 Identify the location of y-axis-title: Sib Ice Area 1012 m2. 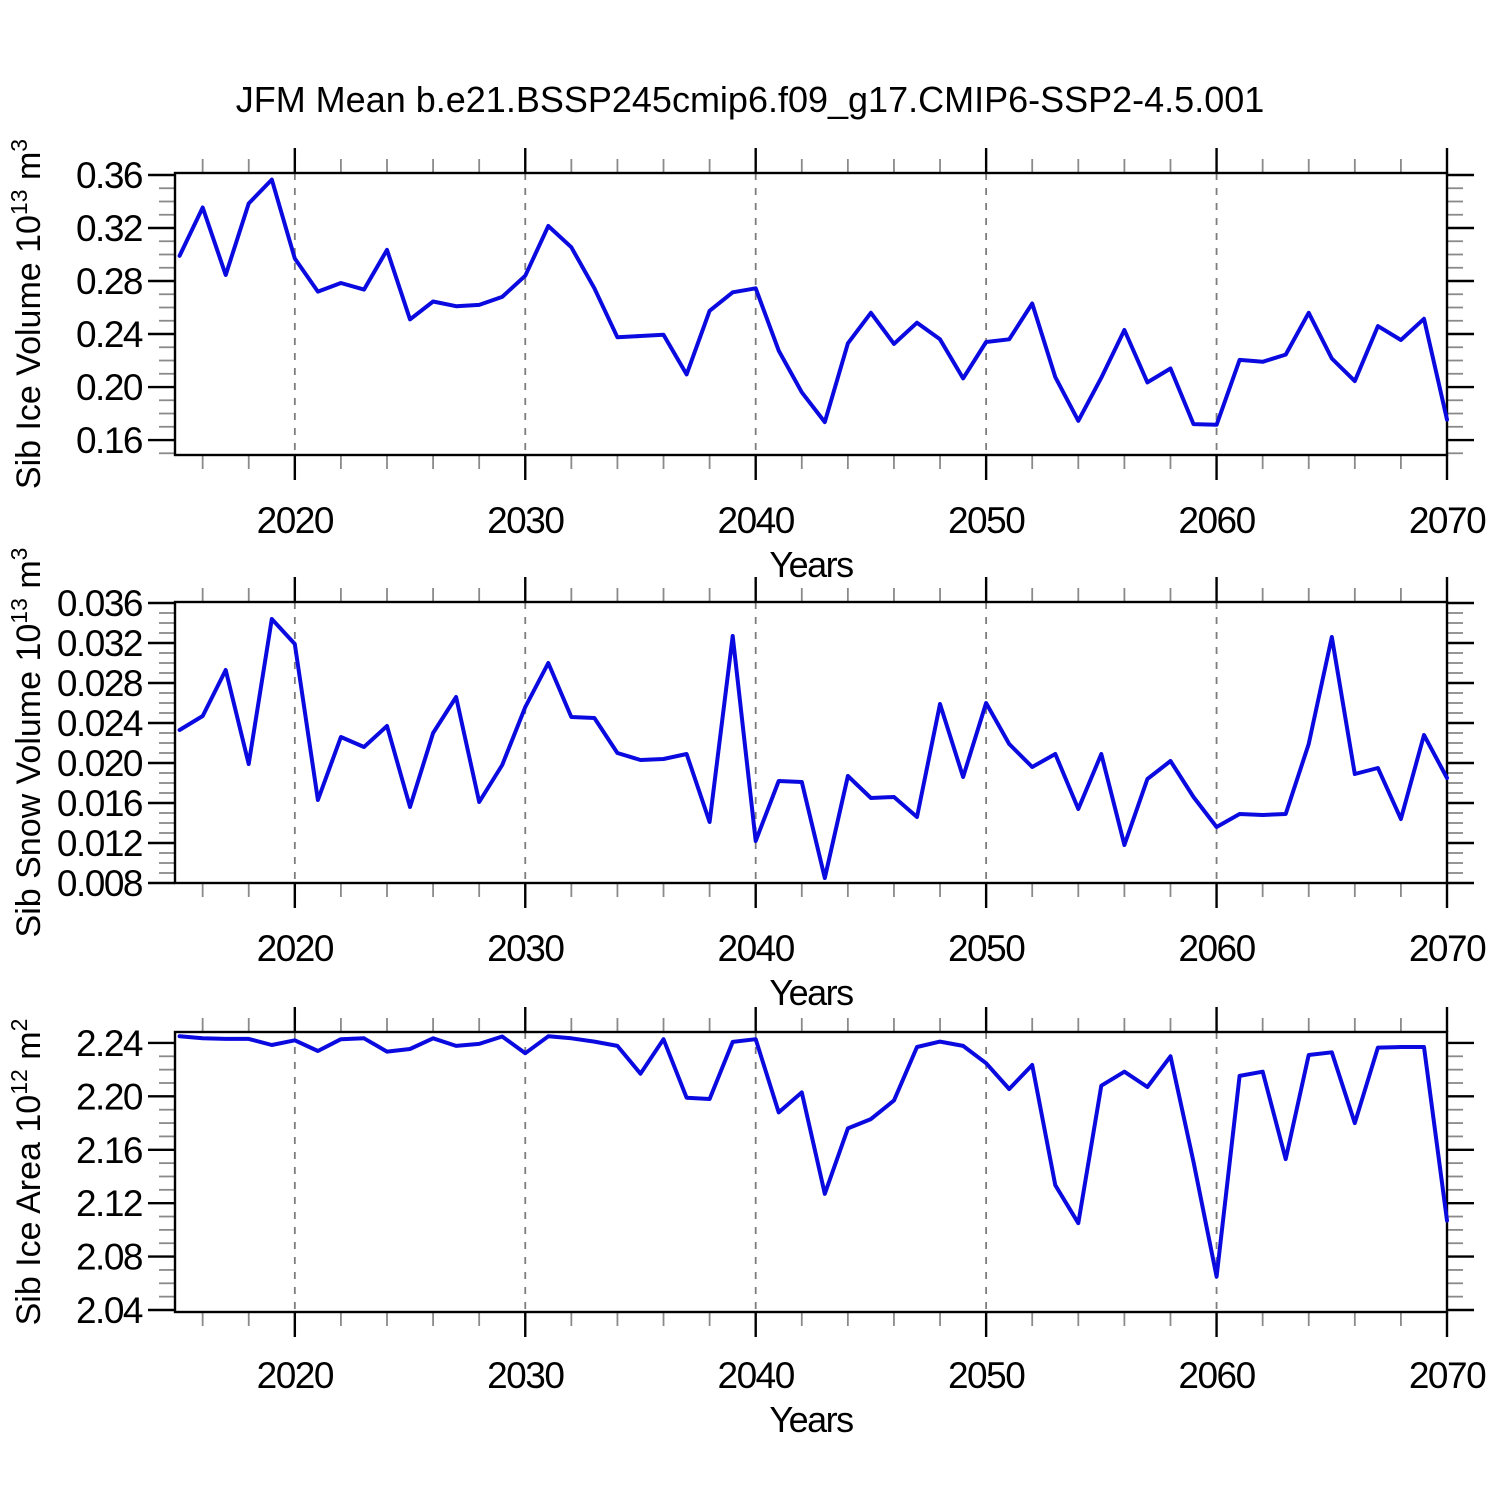
(27, 1172).